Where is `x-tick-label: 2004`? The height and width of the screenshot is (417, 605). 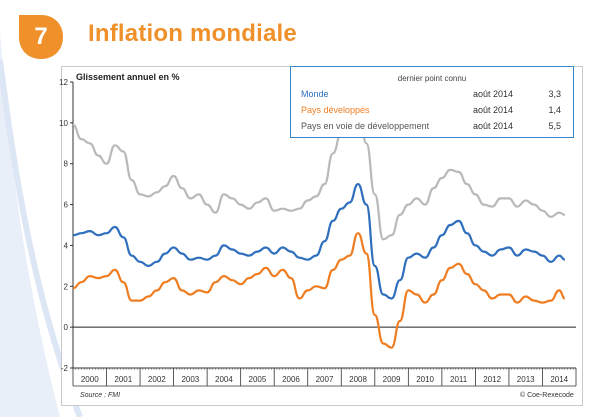
x-tick-label: 2004 is located at coordinates (224, 379).